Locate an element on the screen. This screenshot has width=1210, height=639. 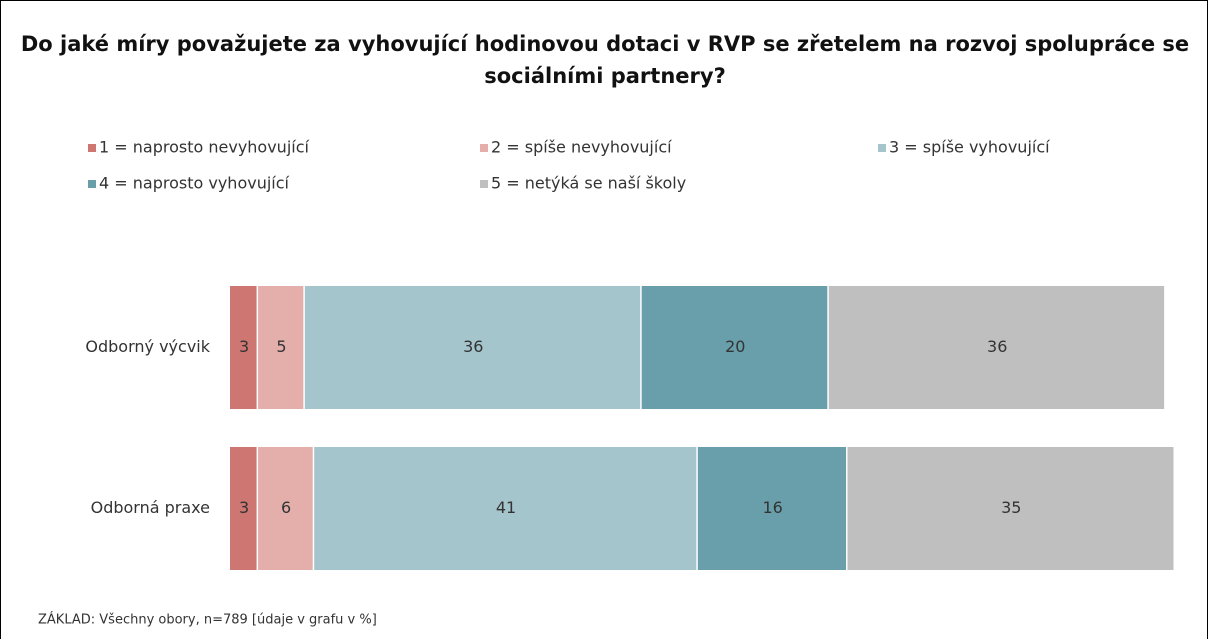
category-label: Odborný výcvik is located at coordinates (147, 346).